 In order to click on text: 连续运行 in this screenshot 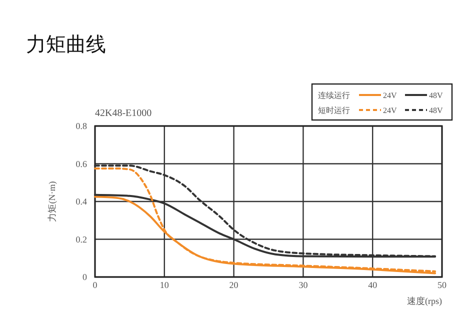, I will do `click(334, 95)`.